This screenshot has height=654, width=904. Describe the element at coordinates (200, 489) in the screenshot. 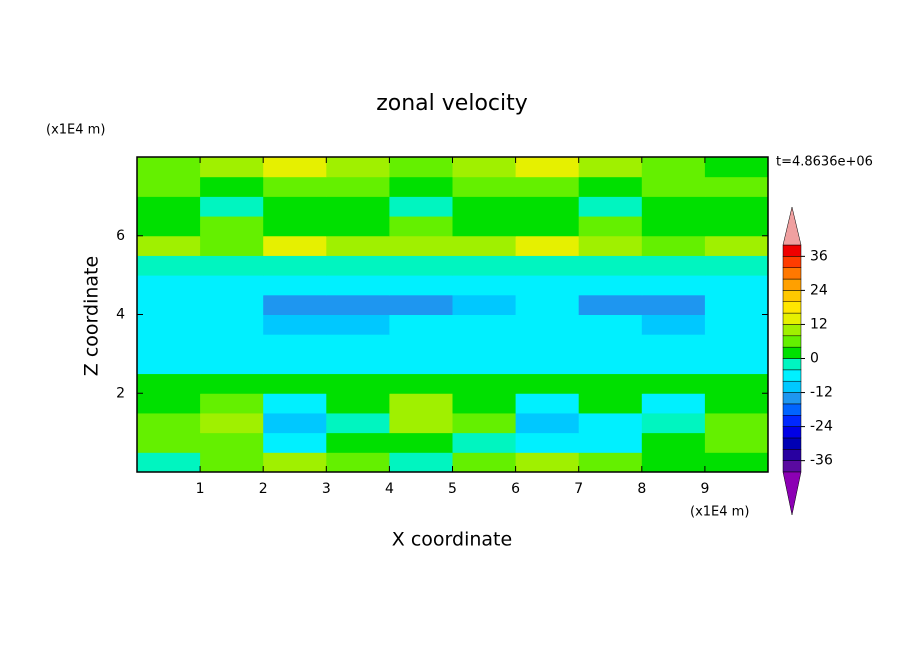

I see `x-tick-label: 1` at that location.